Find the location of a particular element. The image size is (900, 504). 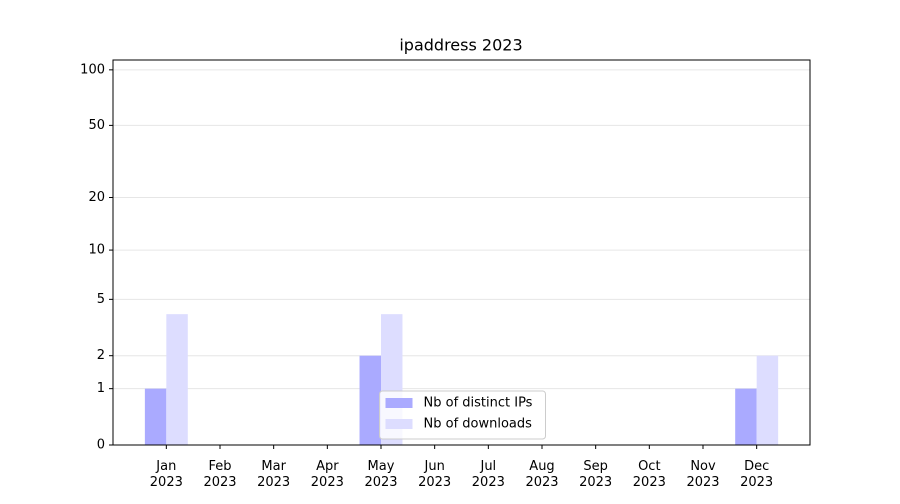

y-tick-label: 5 is located at coordinates (101, 299).